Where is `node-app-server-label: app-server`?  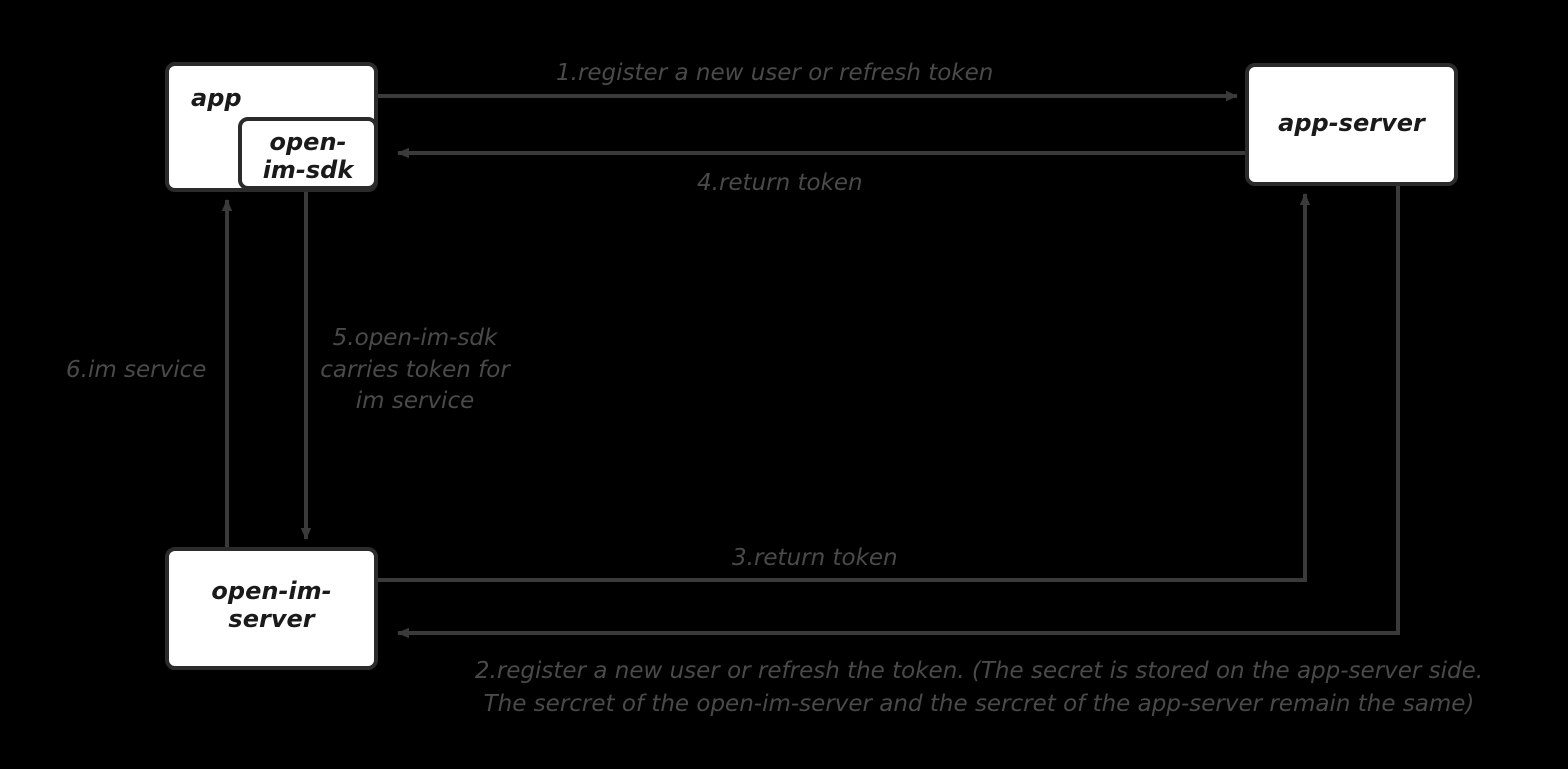 node-app-server-label: app-server is located at coordinates (1351, 123).